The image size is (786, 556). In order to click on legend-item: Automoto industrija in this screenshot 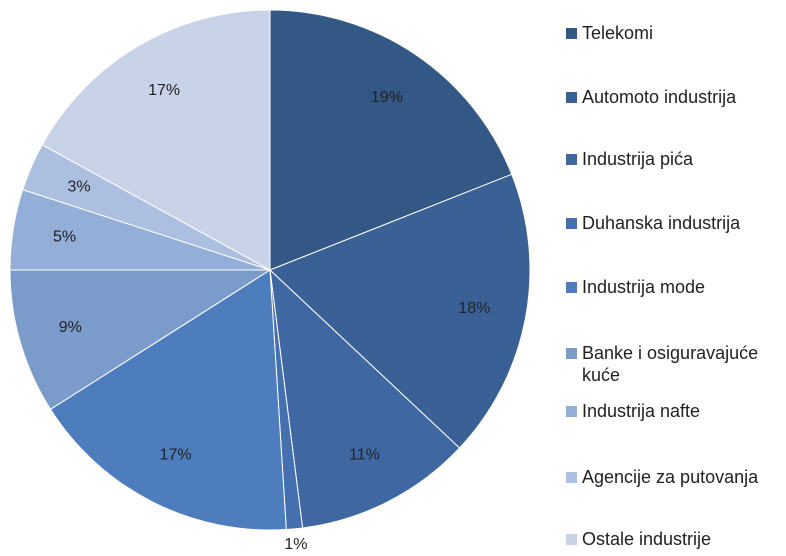, I will do `click(673, 97)`.